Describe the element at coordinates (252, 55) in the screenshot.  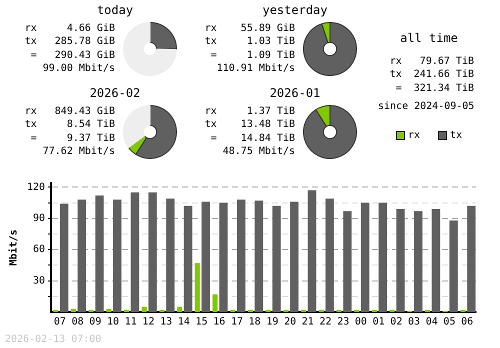
I see `text: = 1.09 TiB` at that location.